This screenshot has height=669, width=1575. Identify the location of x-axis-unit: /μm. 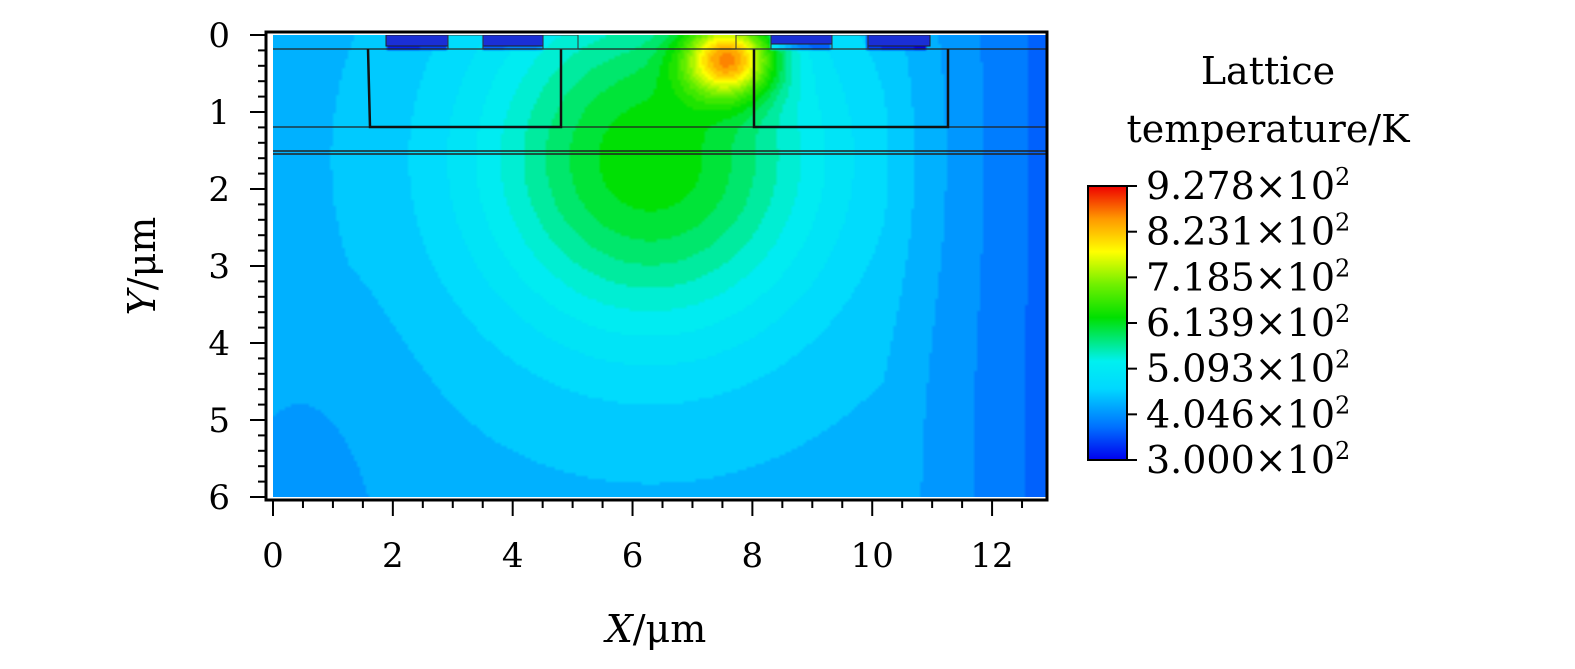
(670, 629).